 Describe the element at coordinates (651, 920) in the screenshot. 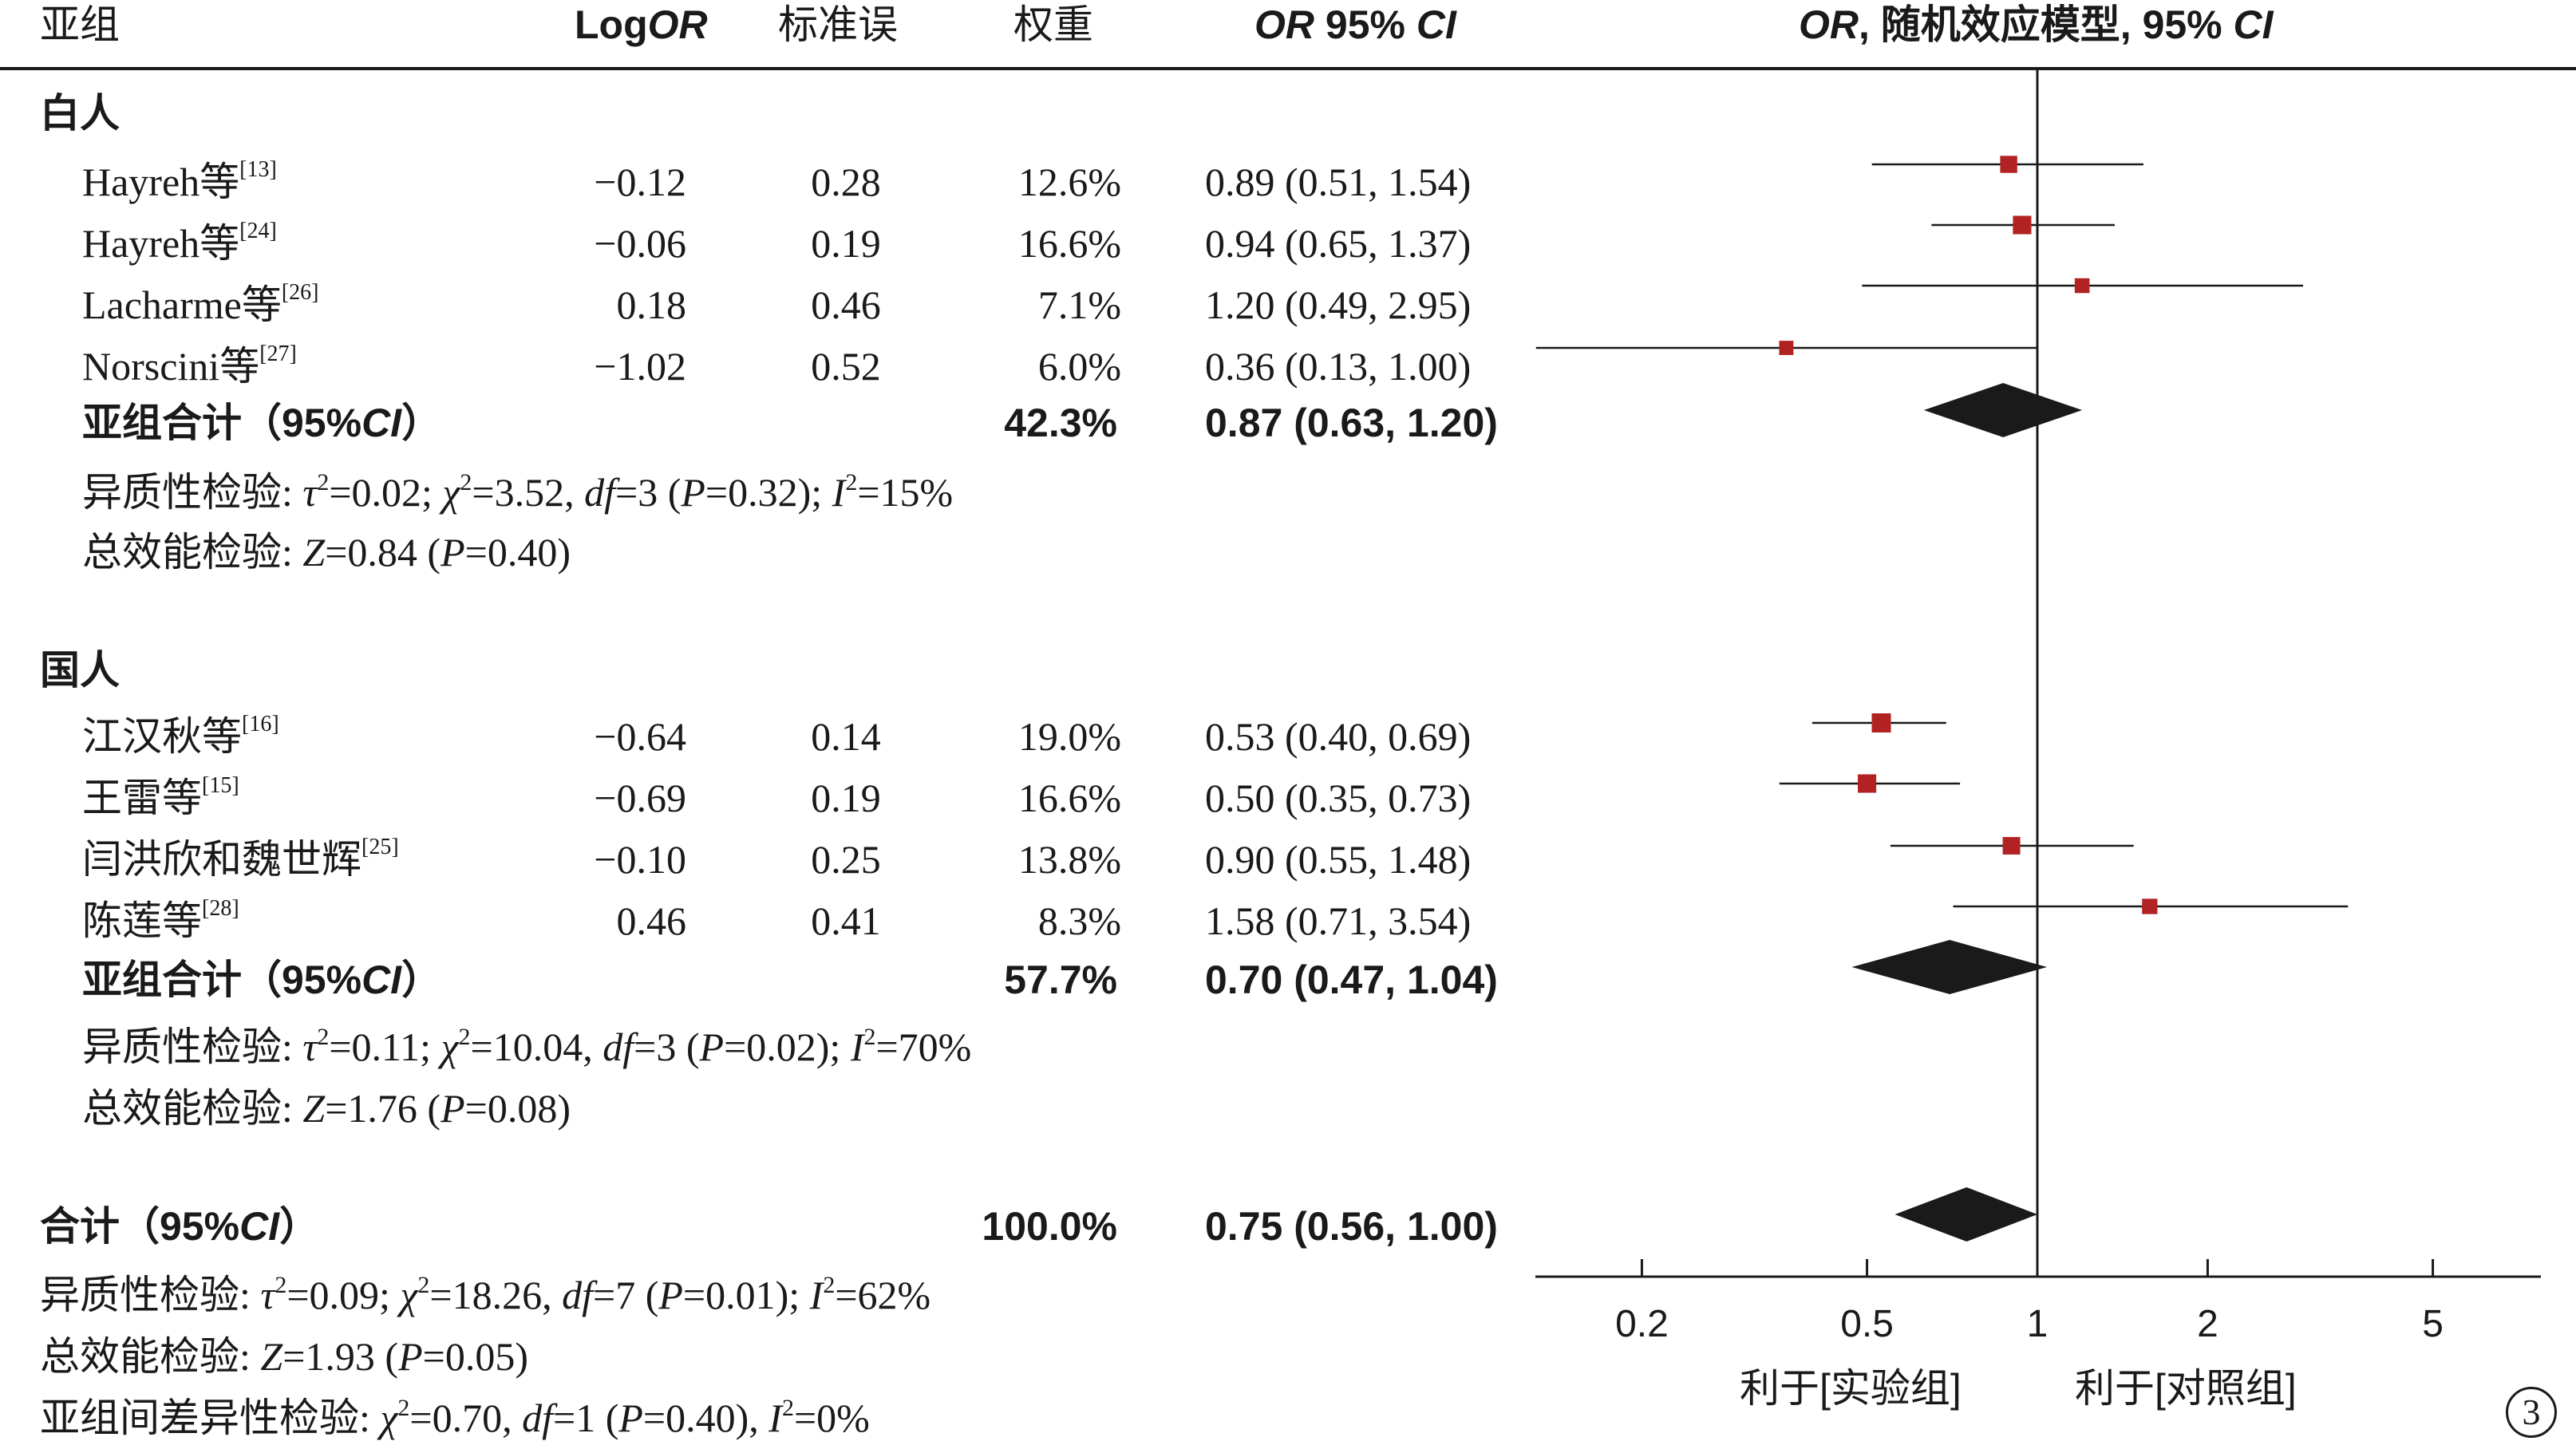

I see `study-logor: 0.46` at that location.